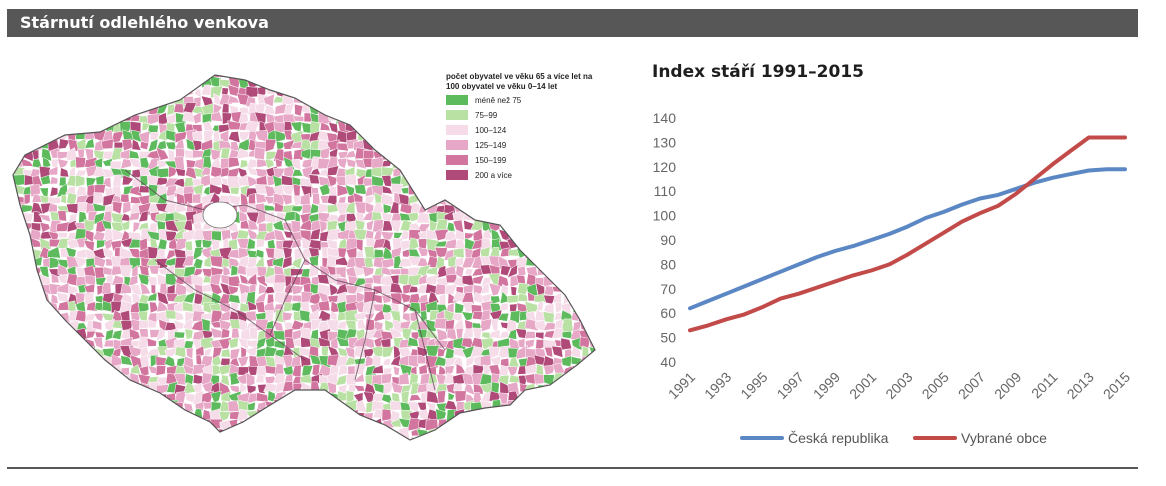  Describe the element at coordinates (572, 23) in the screenshot. I see `header-bar: Stárnutí odlehlého venkova` at that location.